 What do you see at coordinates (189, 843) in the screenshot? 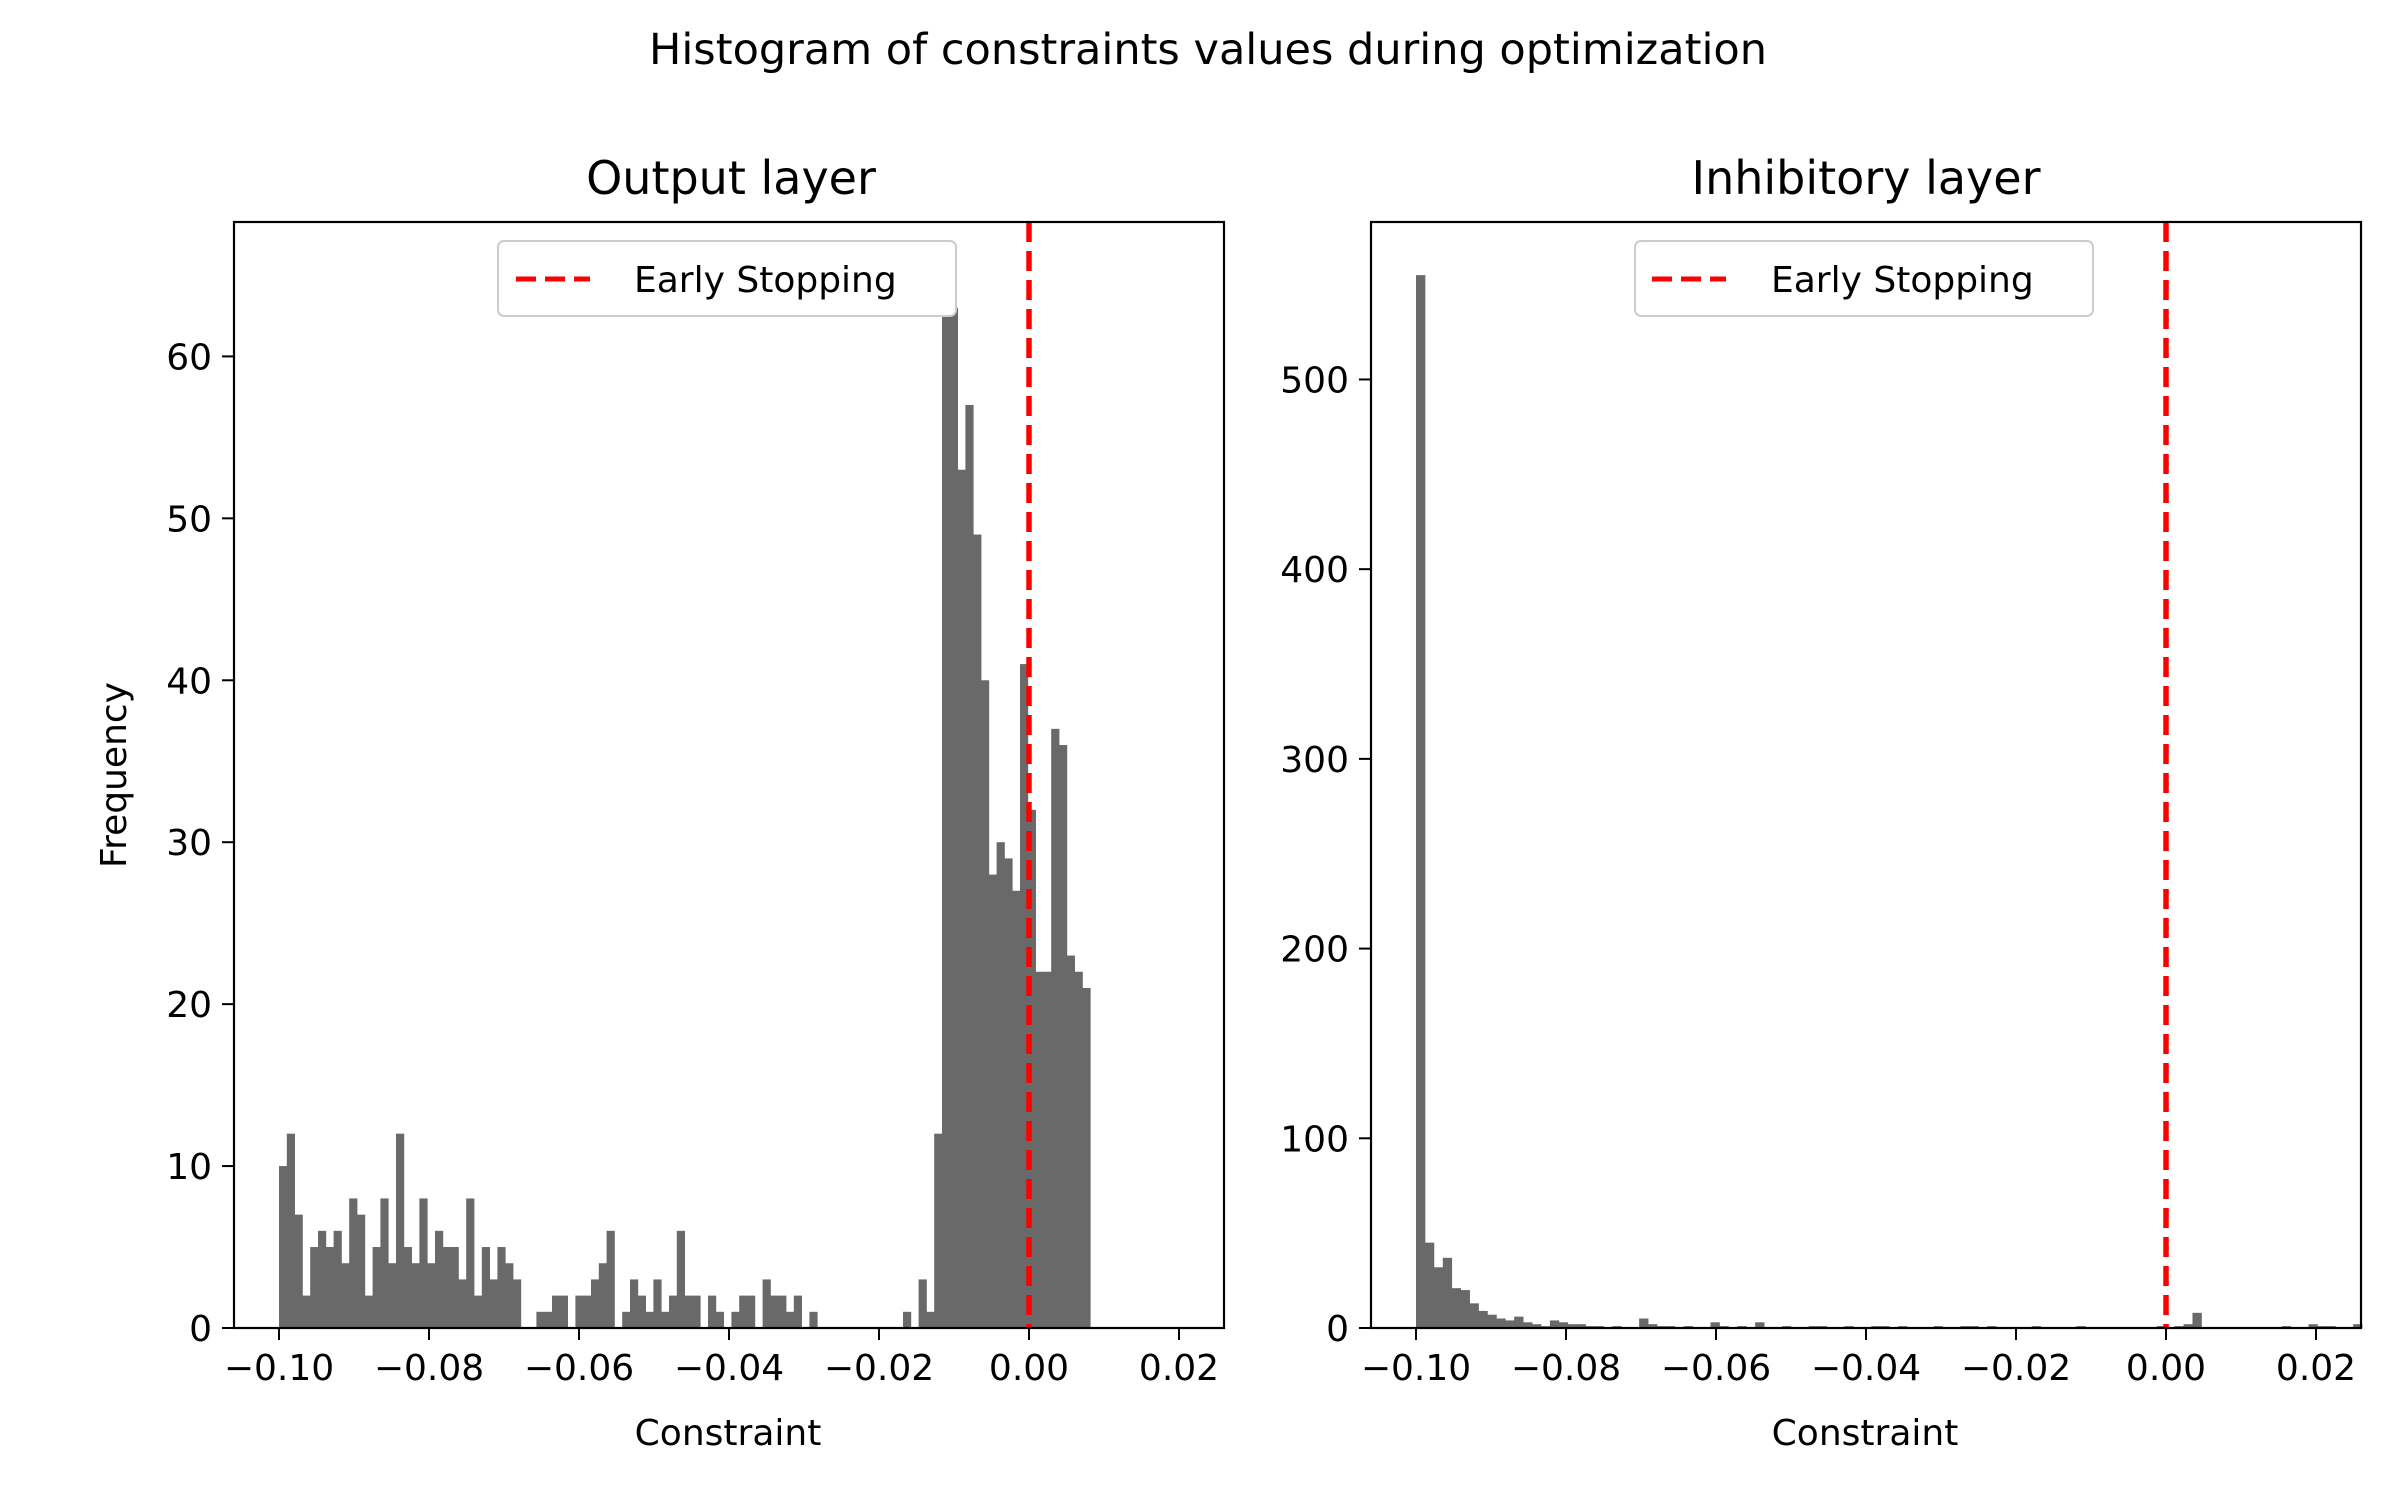
I see `y-tick-label: 30` at bounding box center [189, 843].